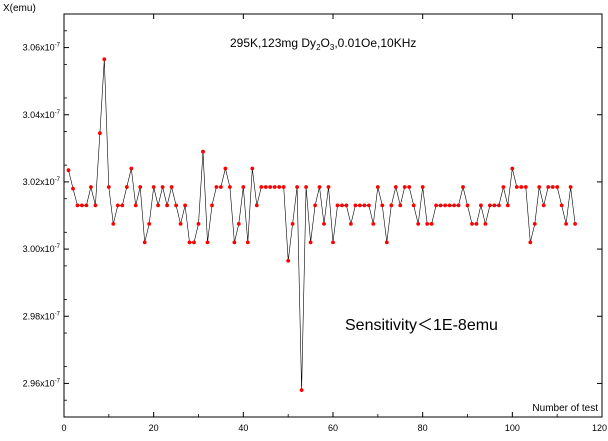 The image size is (608, 441). What do you see at coordinates (19, 8) in the screenshot?
I see `y-axis-label: X(emu)` at bounding box center [19, 8].